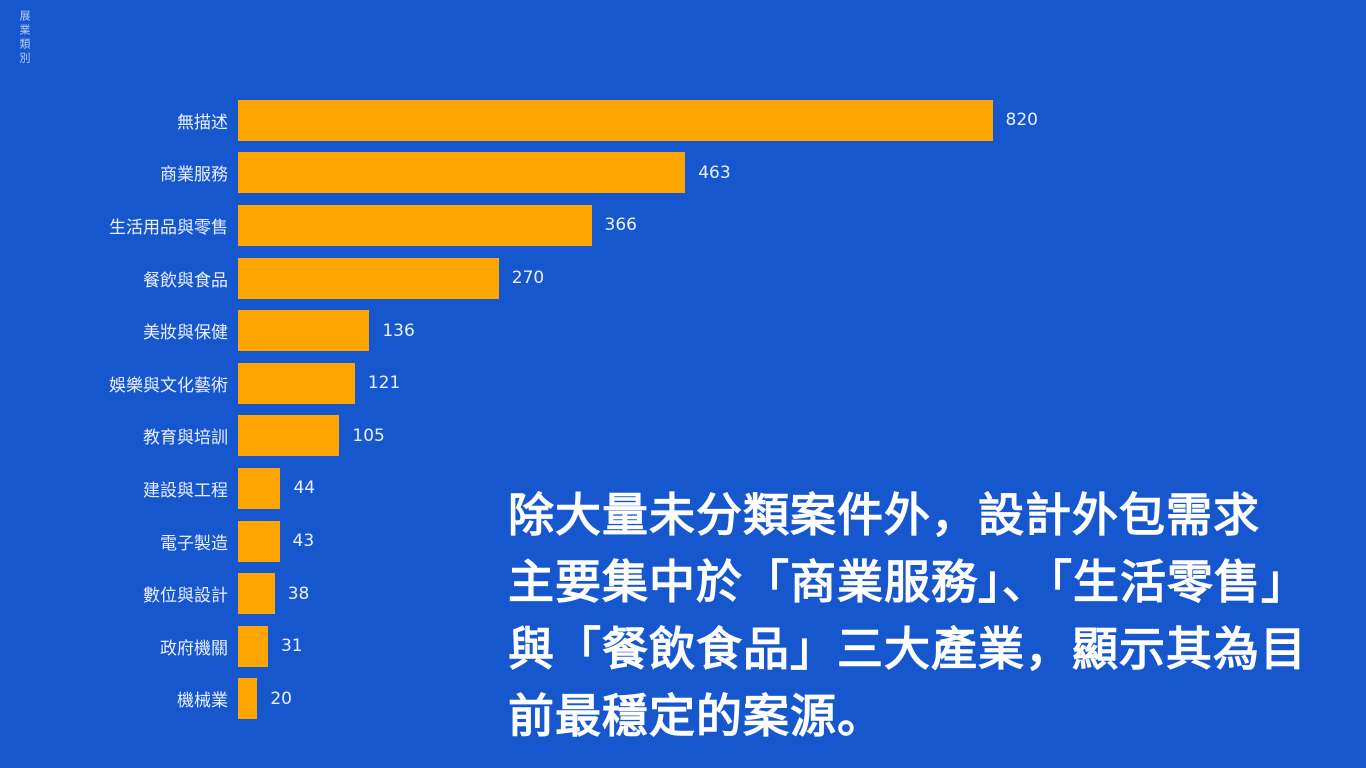  Describe the element at coordinates (368, 435) in the screenshot. I see `bar-value-label: 105` at that location.